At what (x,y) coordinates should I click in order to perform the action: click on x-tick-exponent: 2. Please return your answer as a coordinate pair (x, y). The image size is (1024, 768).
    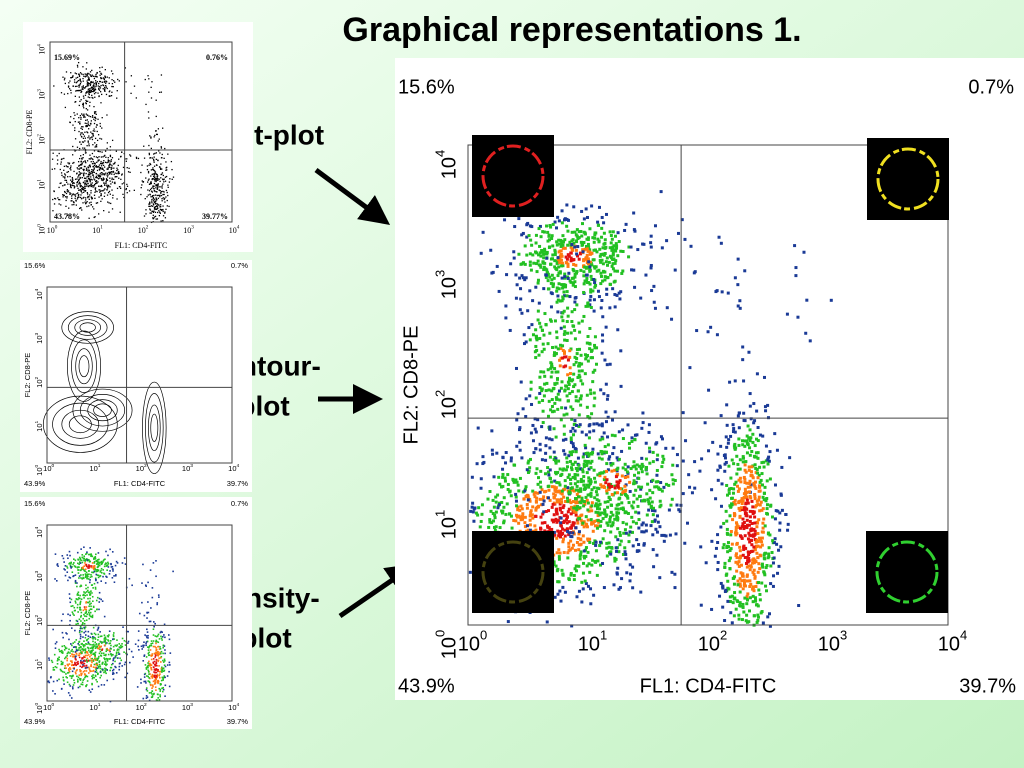
    Looking at the image, I should click on (145, 705).